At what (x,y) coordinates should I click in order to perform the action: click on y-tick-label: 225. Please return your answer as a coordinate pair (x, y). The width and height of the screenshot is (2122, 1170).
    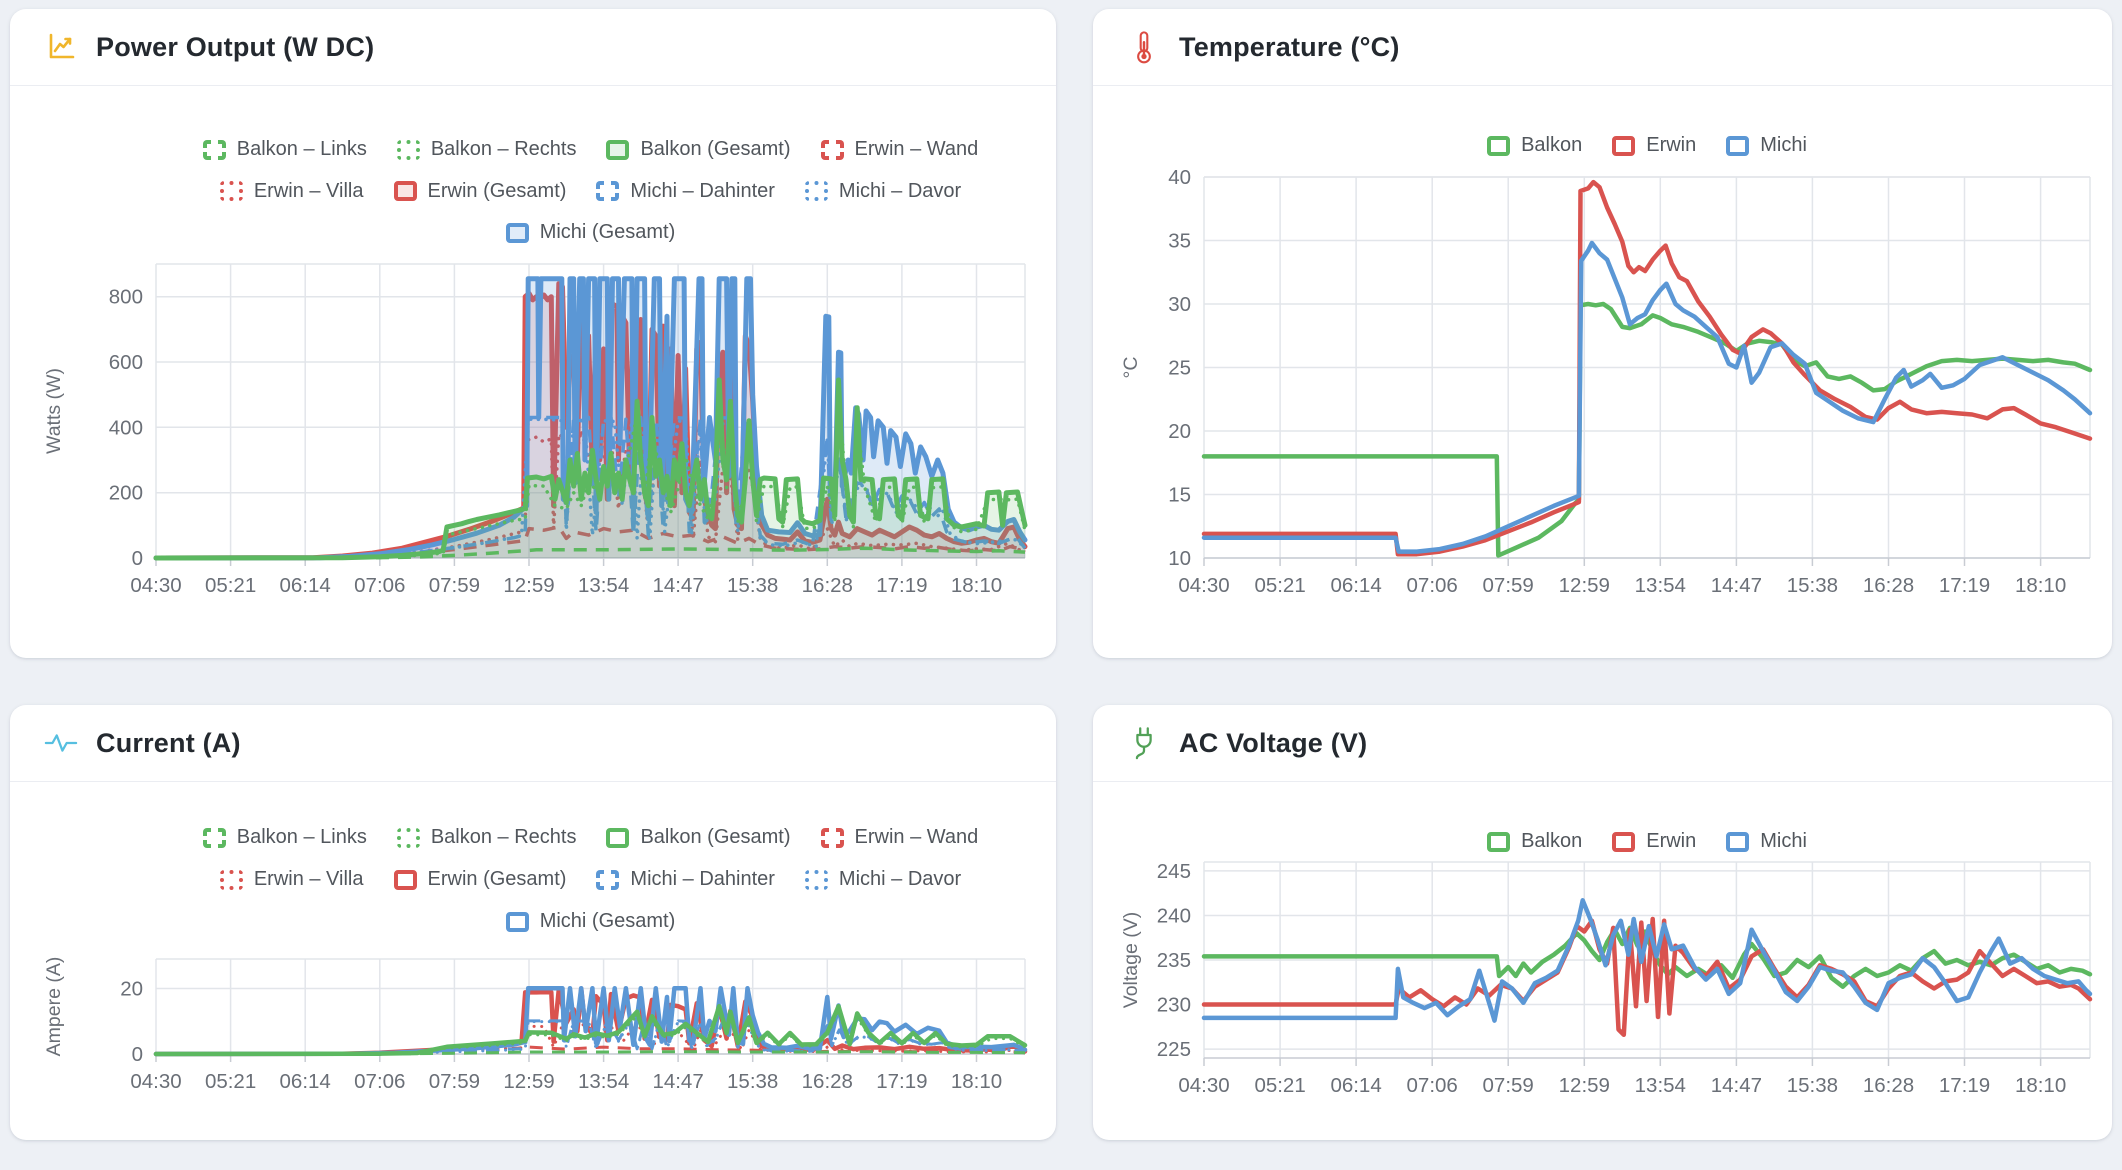
    Looking at the image, I should click on (1174, 1049).